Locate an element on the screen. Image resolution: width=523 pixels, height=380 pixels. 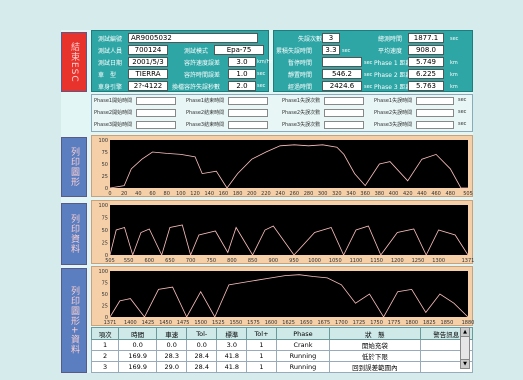
avg-speed-label: 平均速度 is located at coordinates (390, 51).